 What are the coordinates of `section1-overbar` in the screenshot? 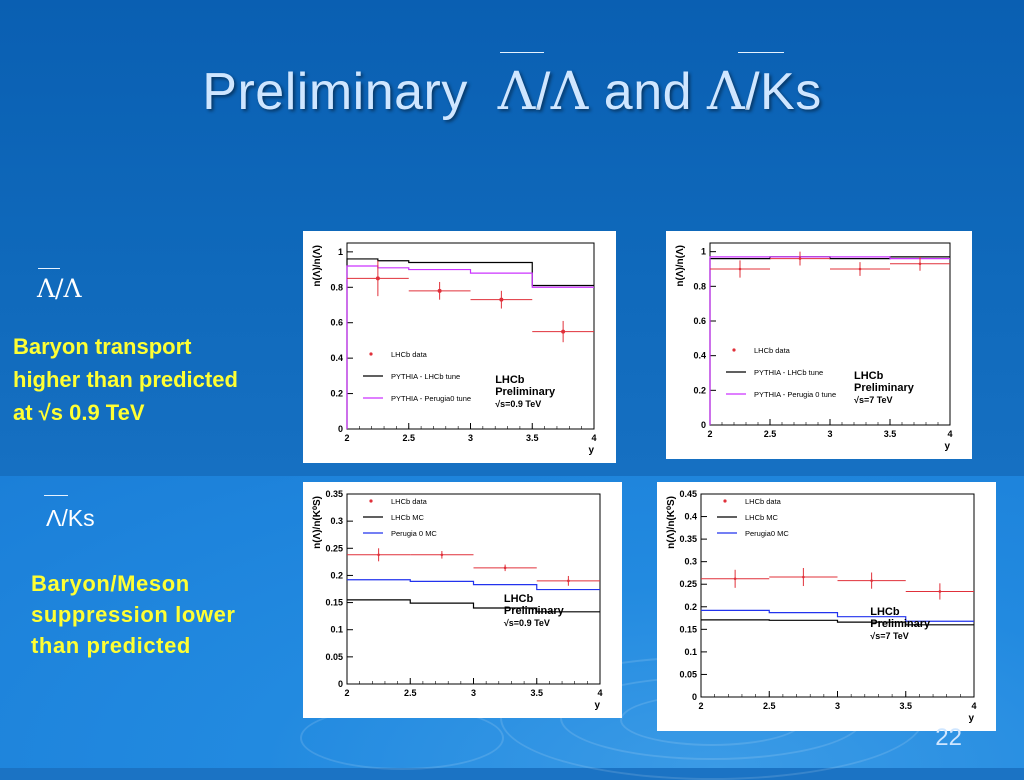 It's located at (49, 268).